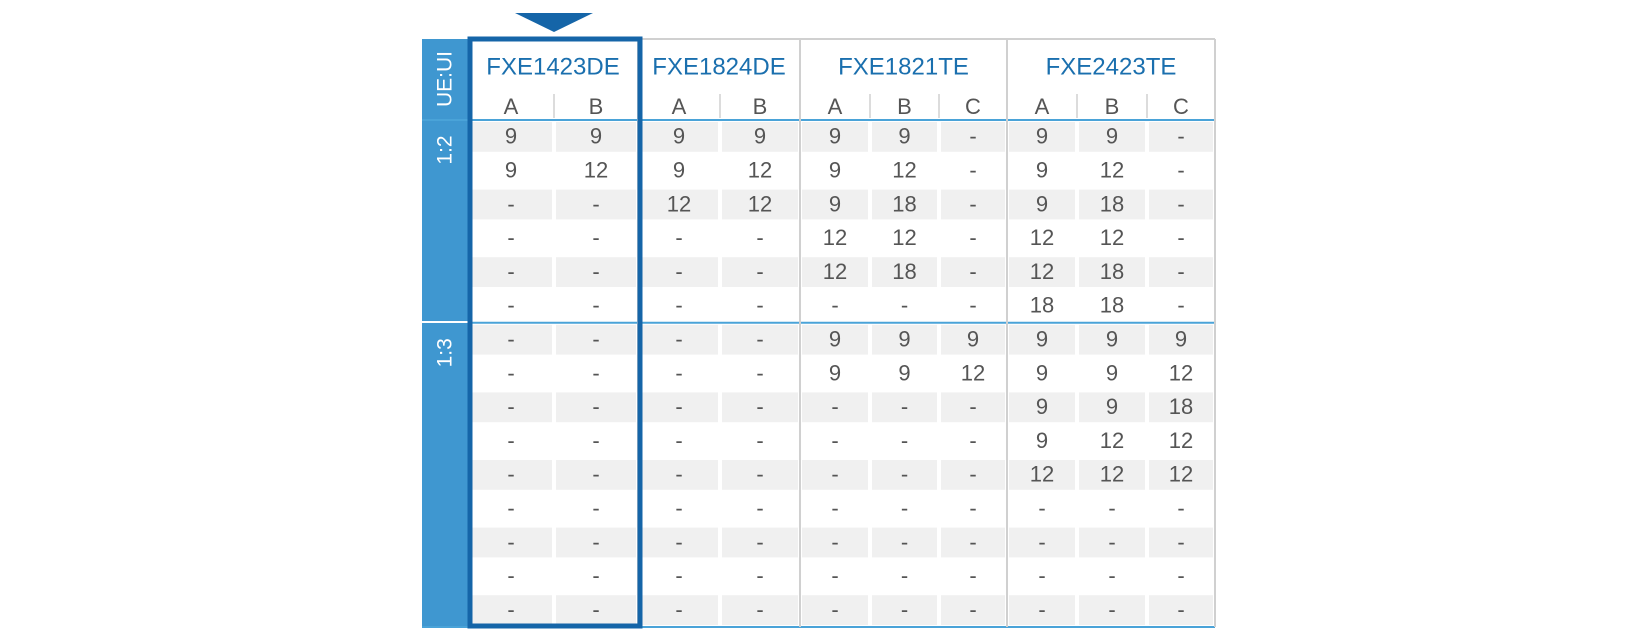 The width and height of the screenshot is (1632, 640). I want to click on highlight-box, so click(555, 332).